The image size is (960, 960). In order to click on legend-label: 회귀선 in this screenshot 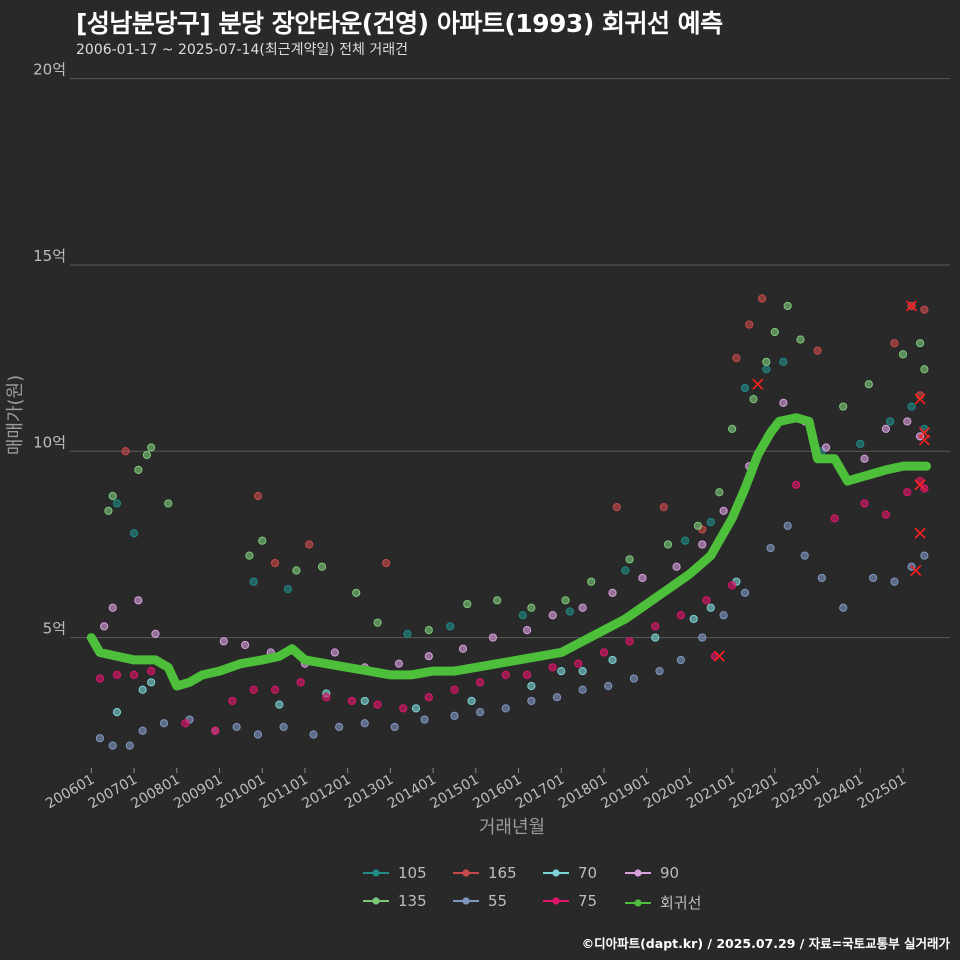, I will do `click(681, 903)`.